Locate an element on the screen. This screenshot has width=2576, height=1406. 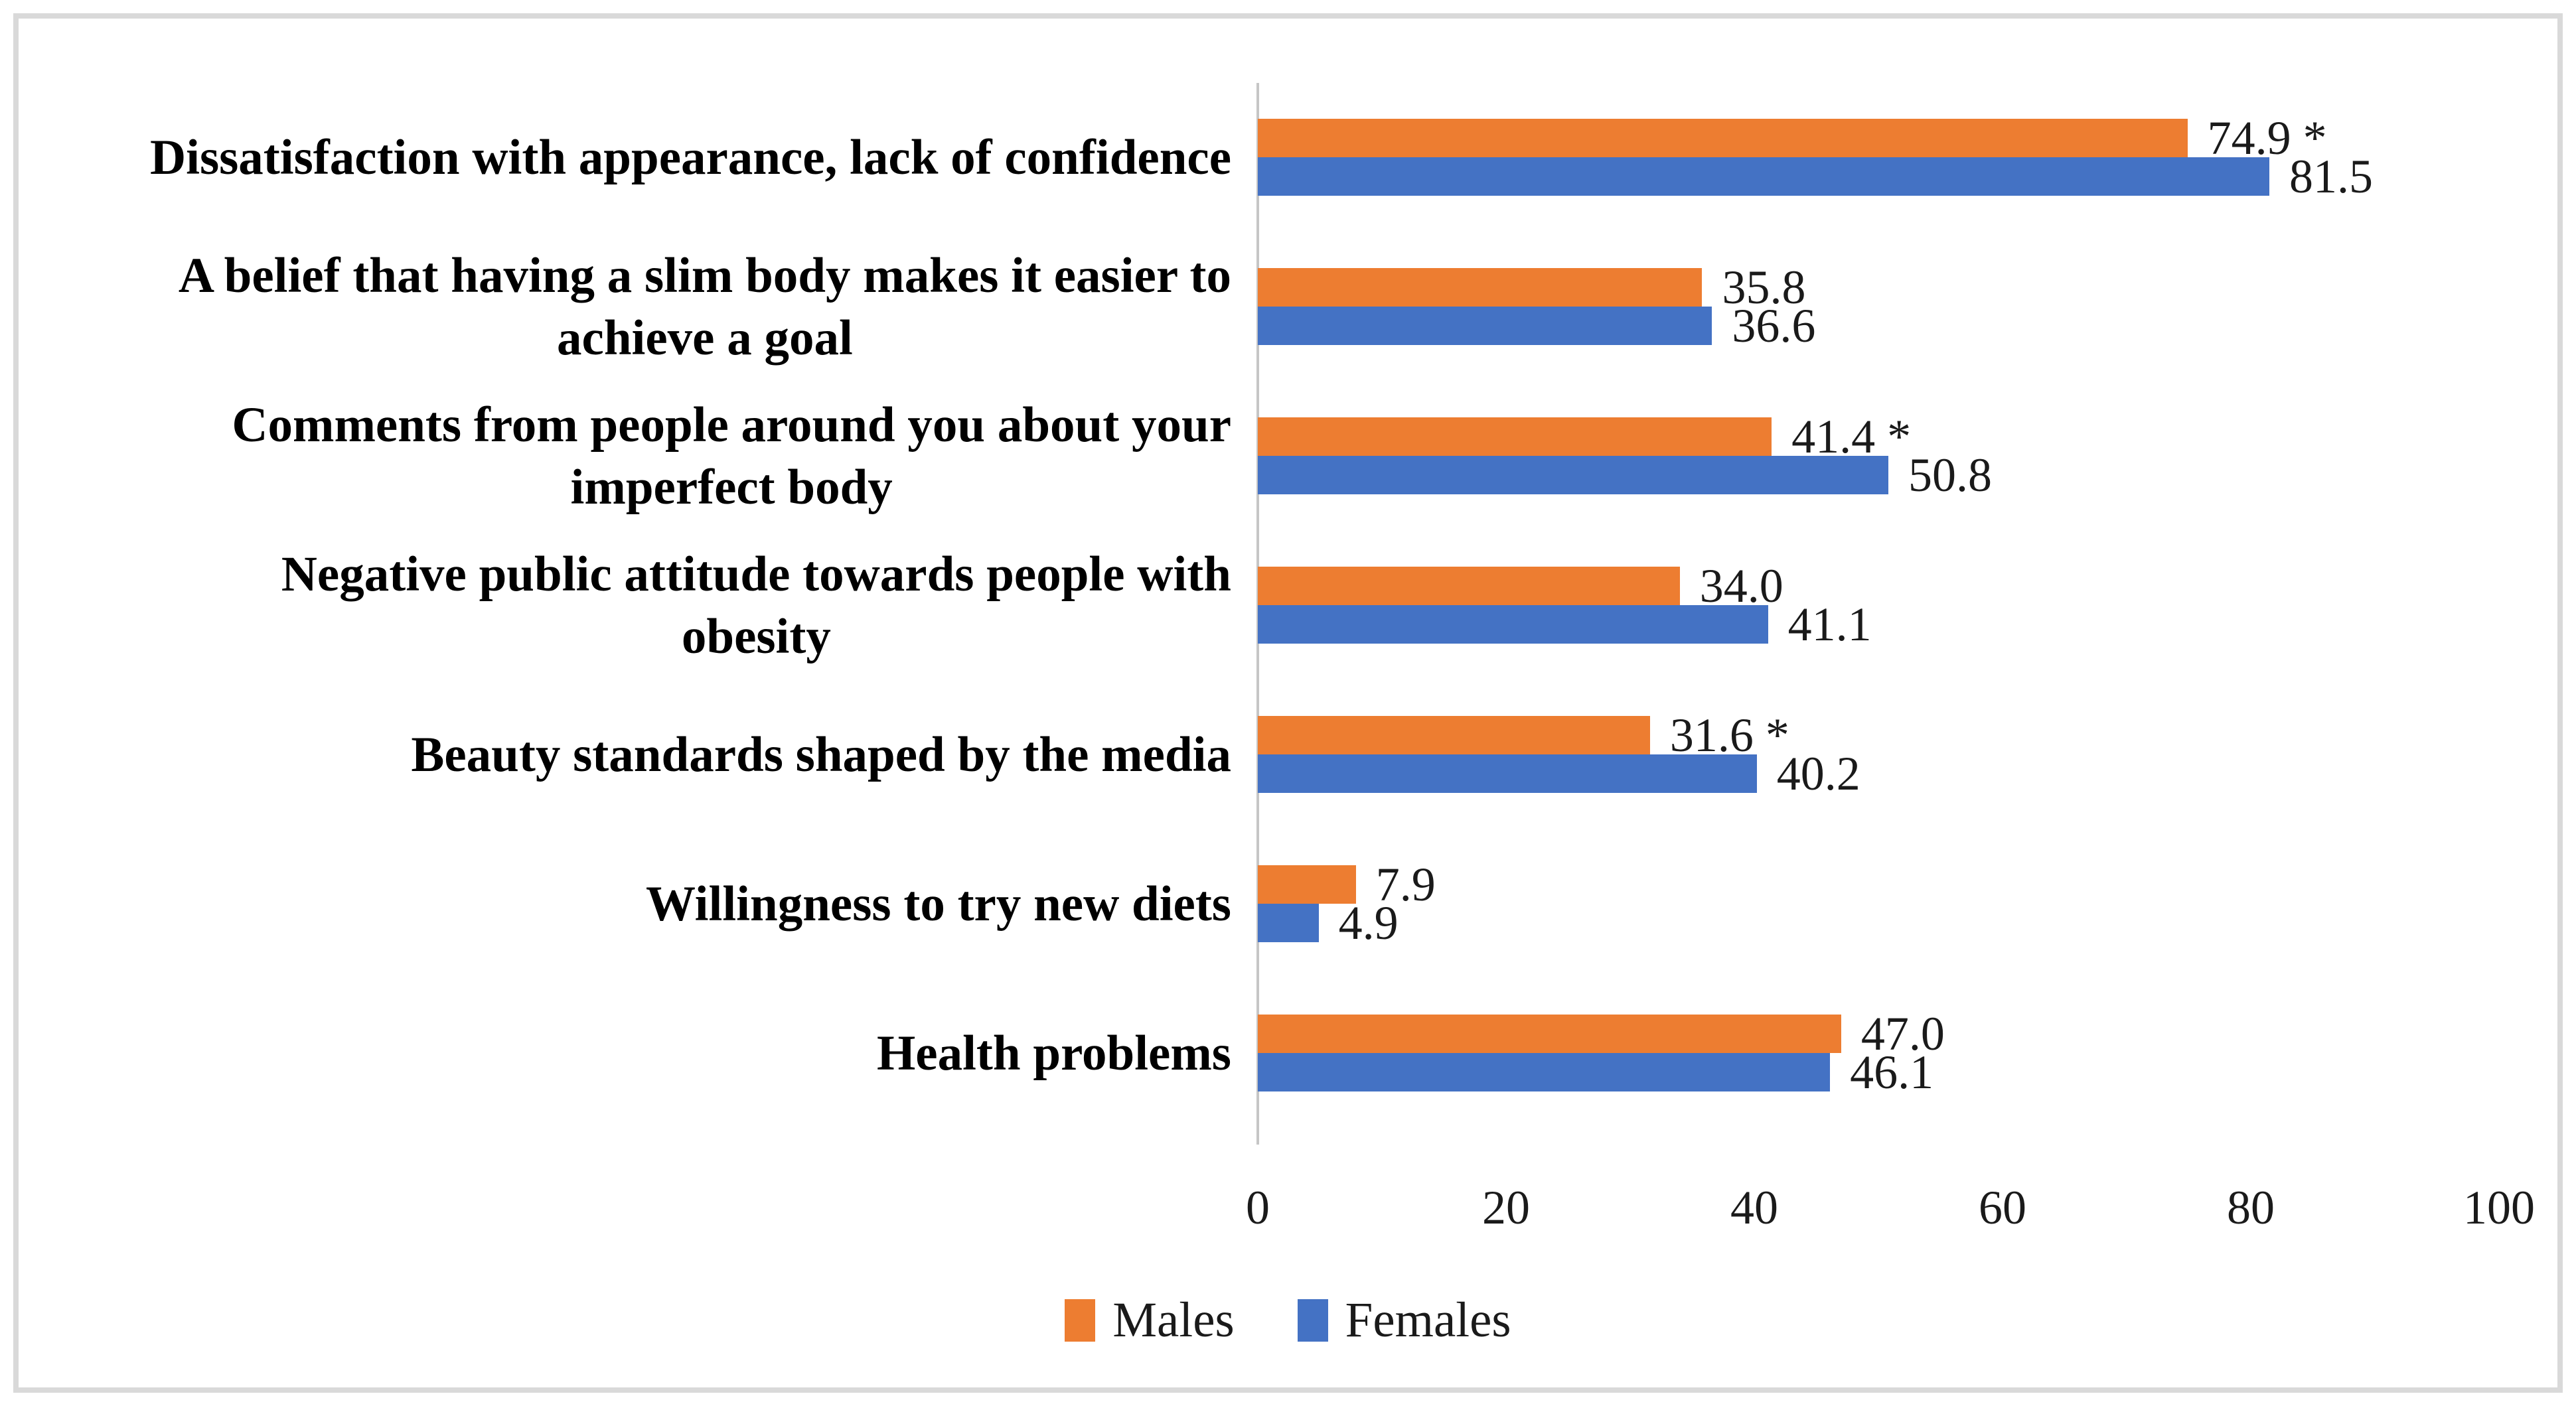
x-axis-tick-label: 20 is located at coordinates (1506, 1207).